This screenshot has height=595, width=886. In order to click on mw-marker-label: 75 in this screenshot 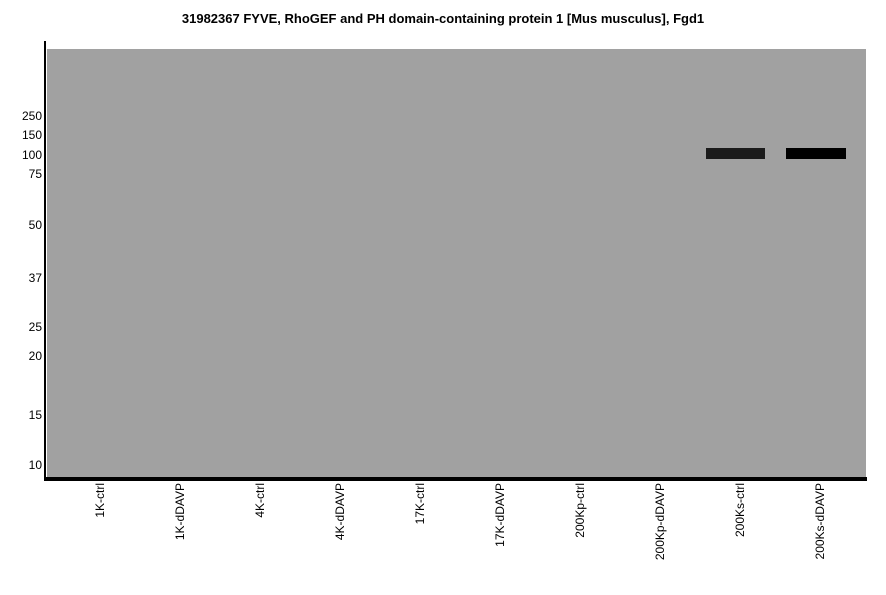, I will do `click(35, 174)`.